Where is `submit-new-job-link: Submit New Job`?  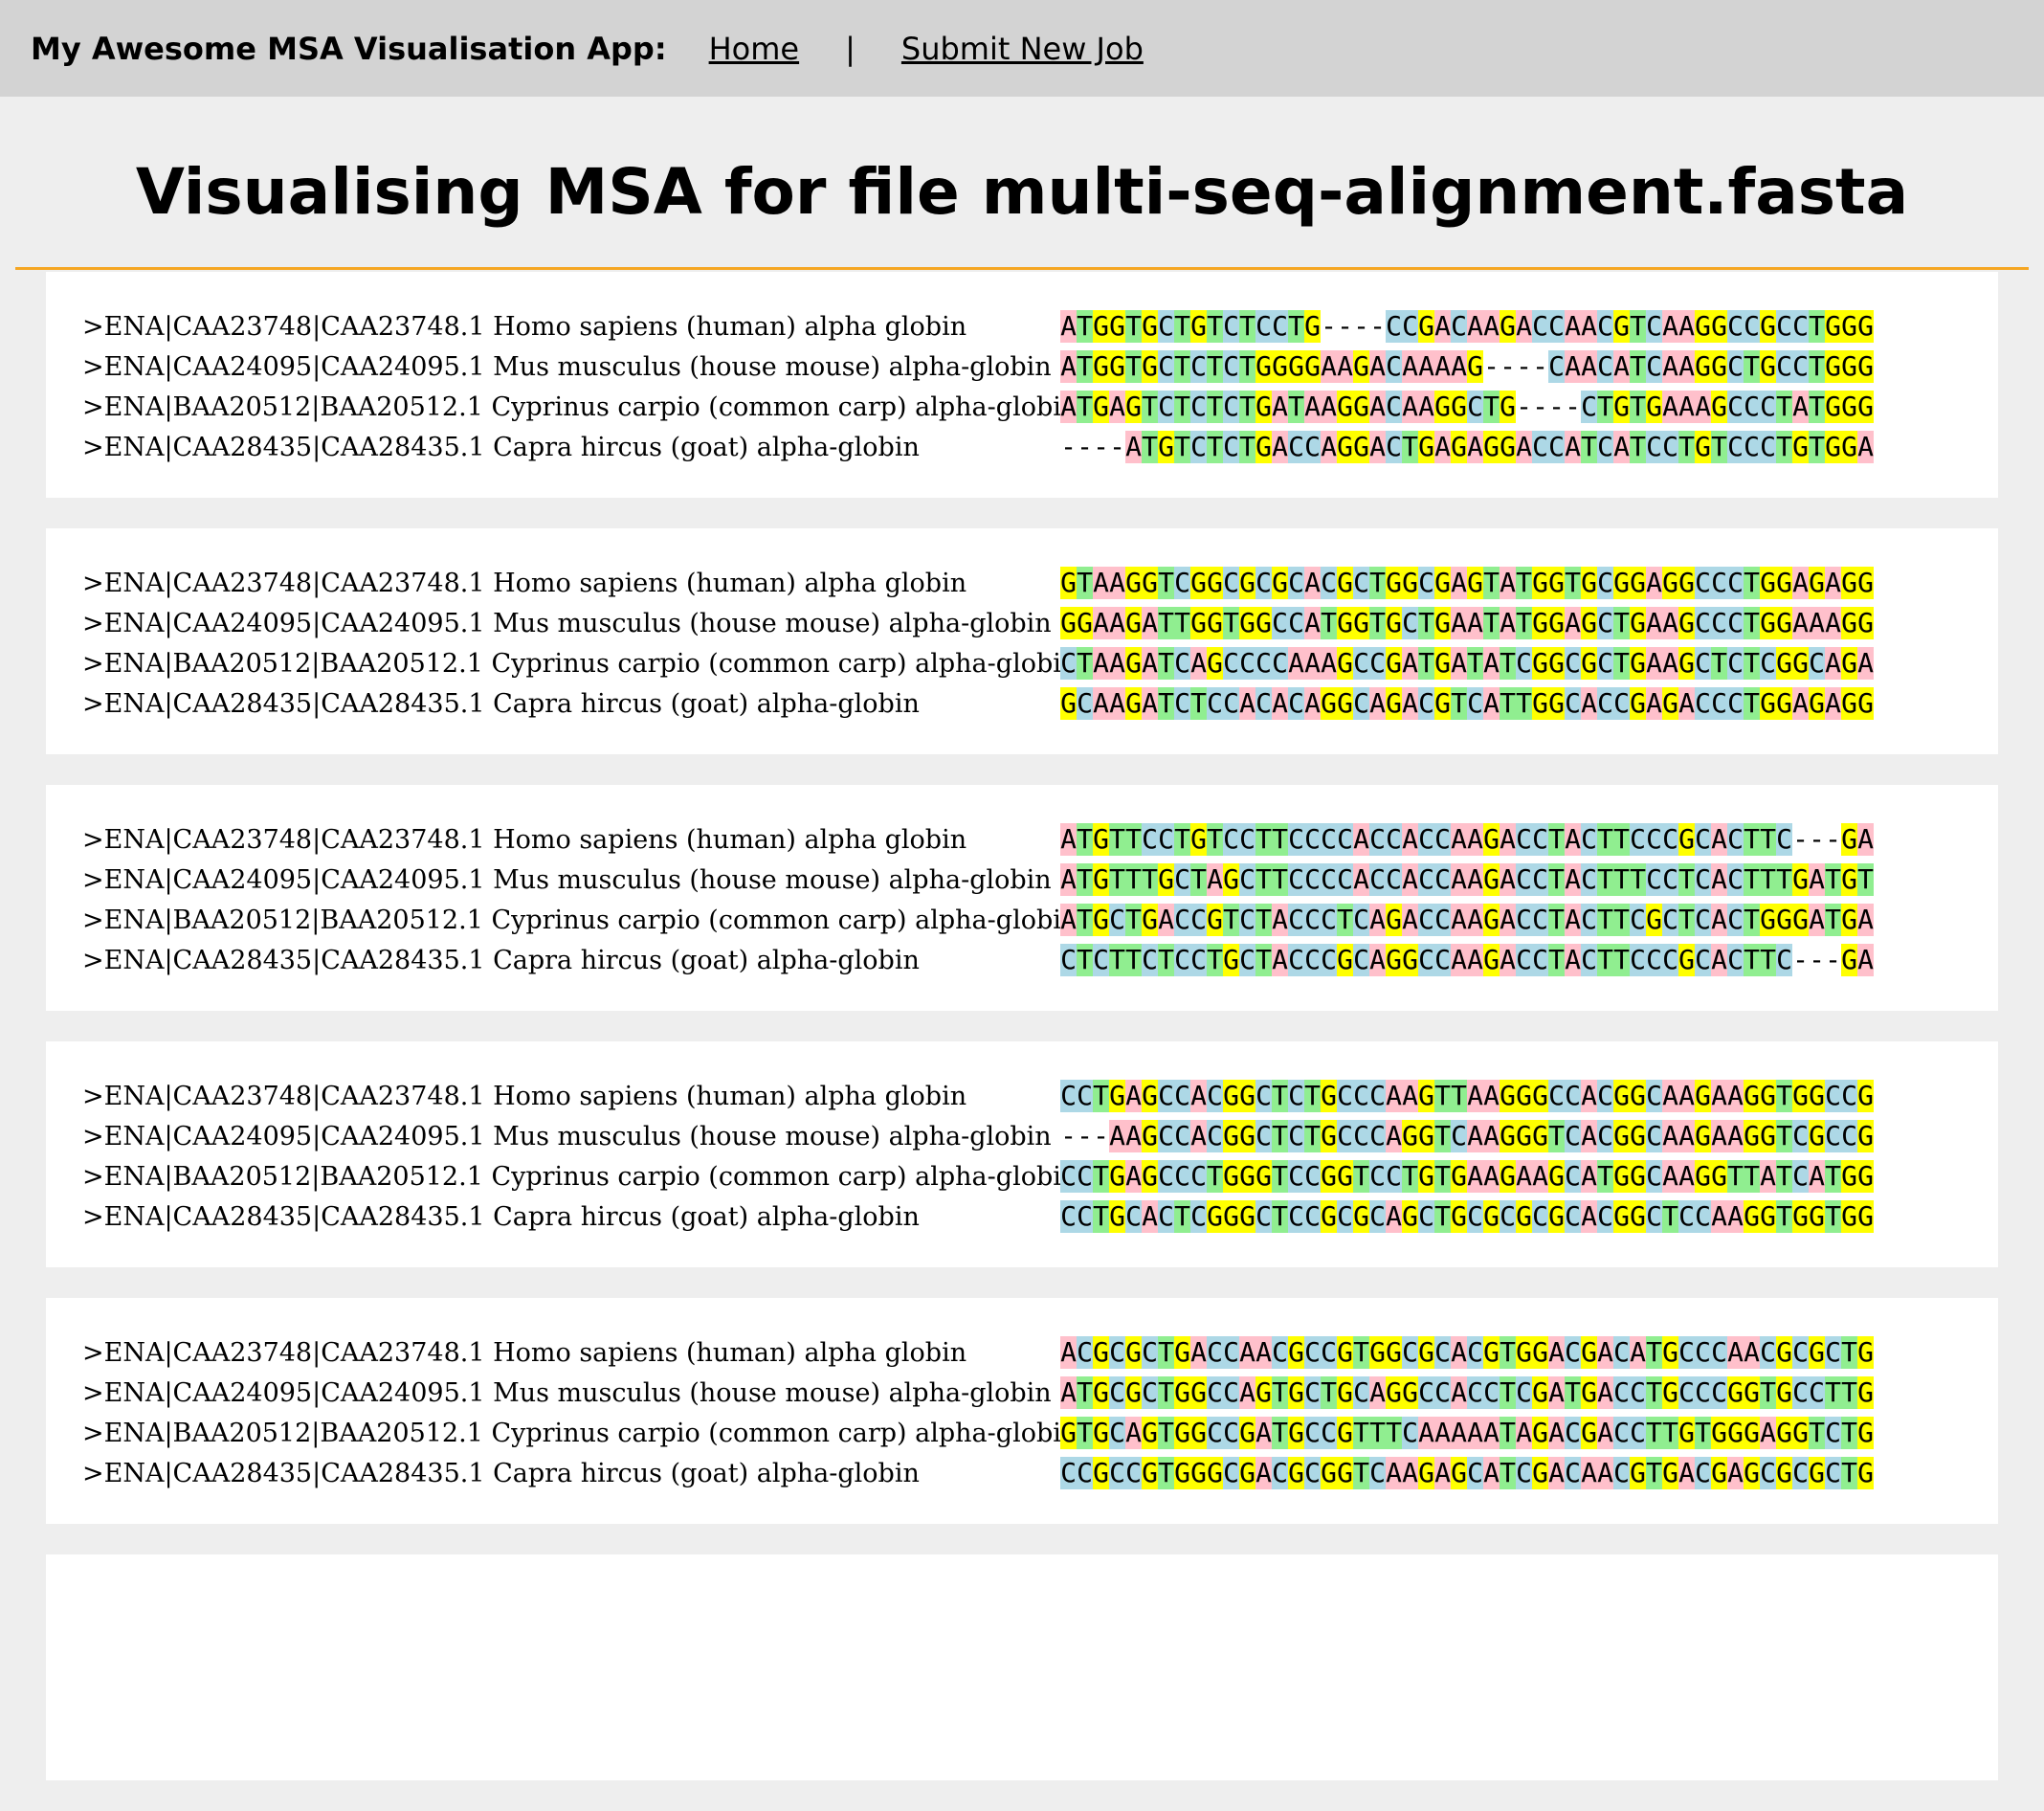 submit-new-job-link: Submit New Job is located at coordinates (1022, 49).